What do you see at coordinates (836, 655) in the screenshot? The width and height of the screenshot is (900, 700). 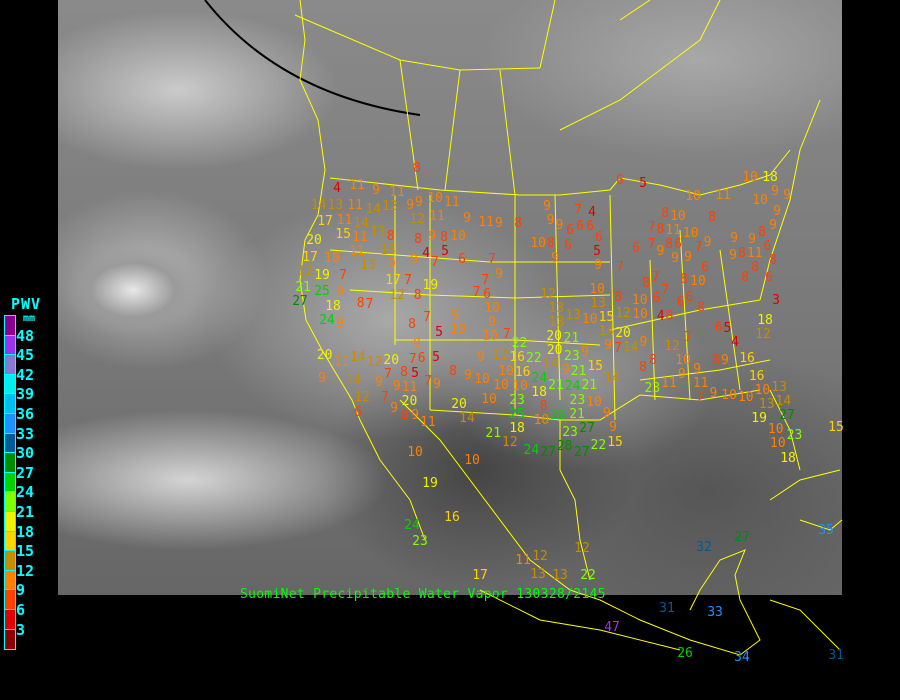 I see `pwv-station-value: 31` at bounding box center [836, 655].